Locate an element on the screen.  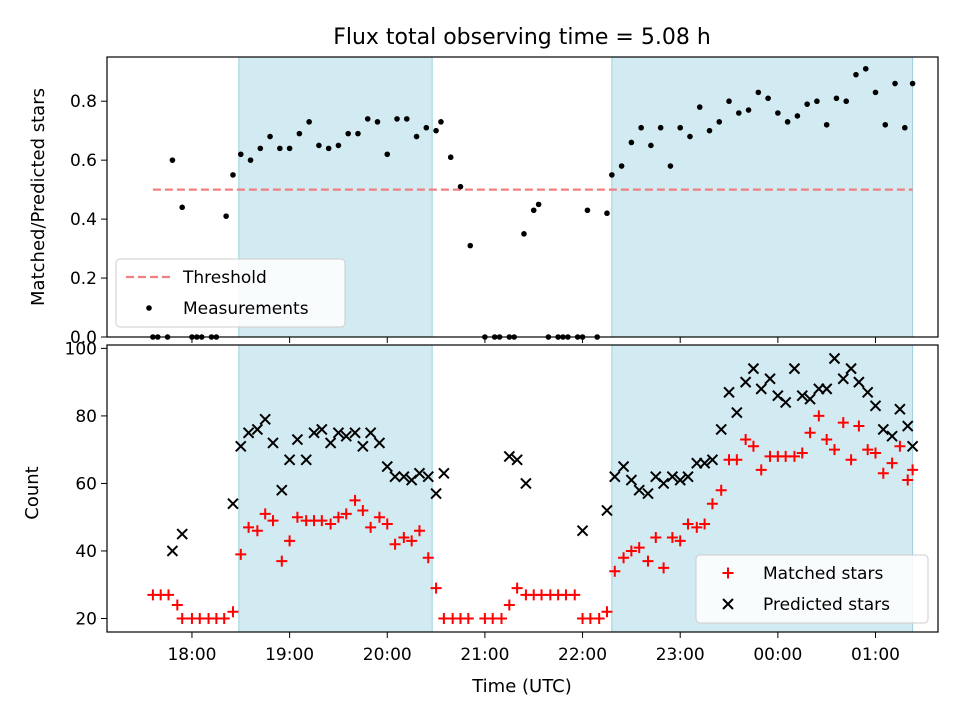
legend-predicted-label: Predicted stars is located at coordinates (826, 605).